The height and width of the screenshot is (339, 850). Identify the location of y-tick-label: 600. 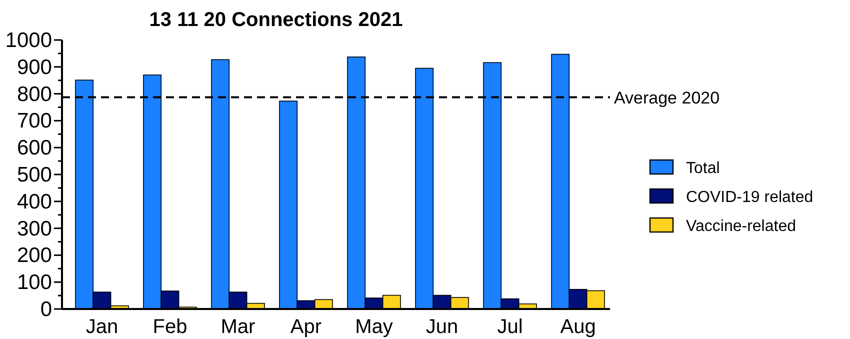
(34, 148).